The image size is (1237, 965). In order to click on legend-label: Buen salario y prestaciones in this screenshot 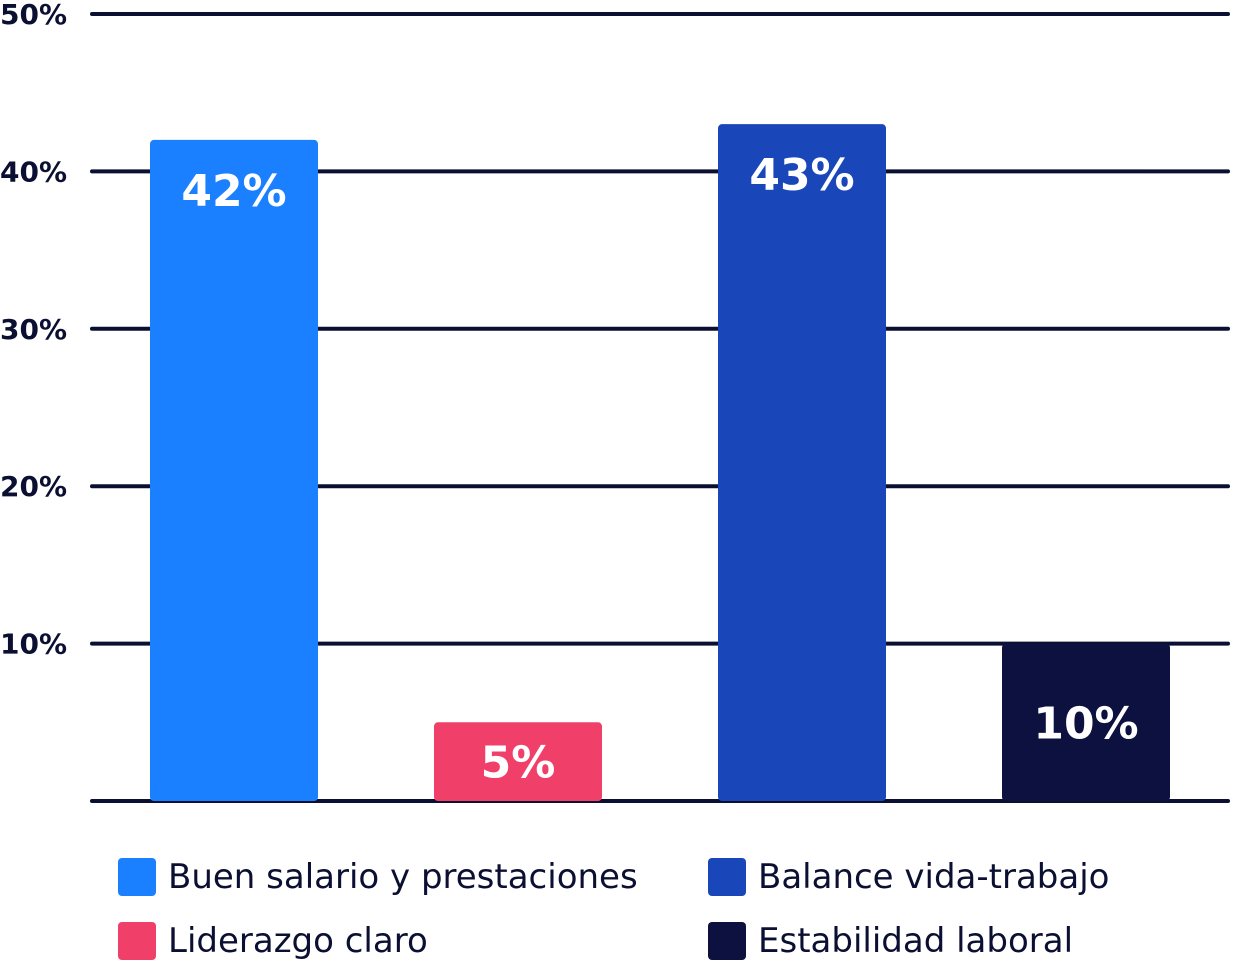, I will do `click(403, 877)`.